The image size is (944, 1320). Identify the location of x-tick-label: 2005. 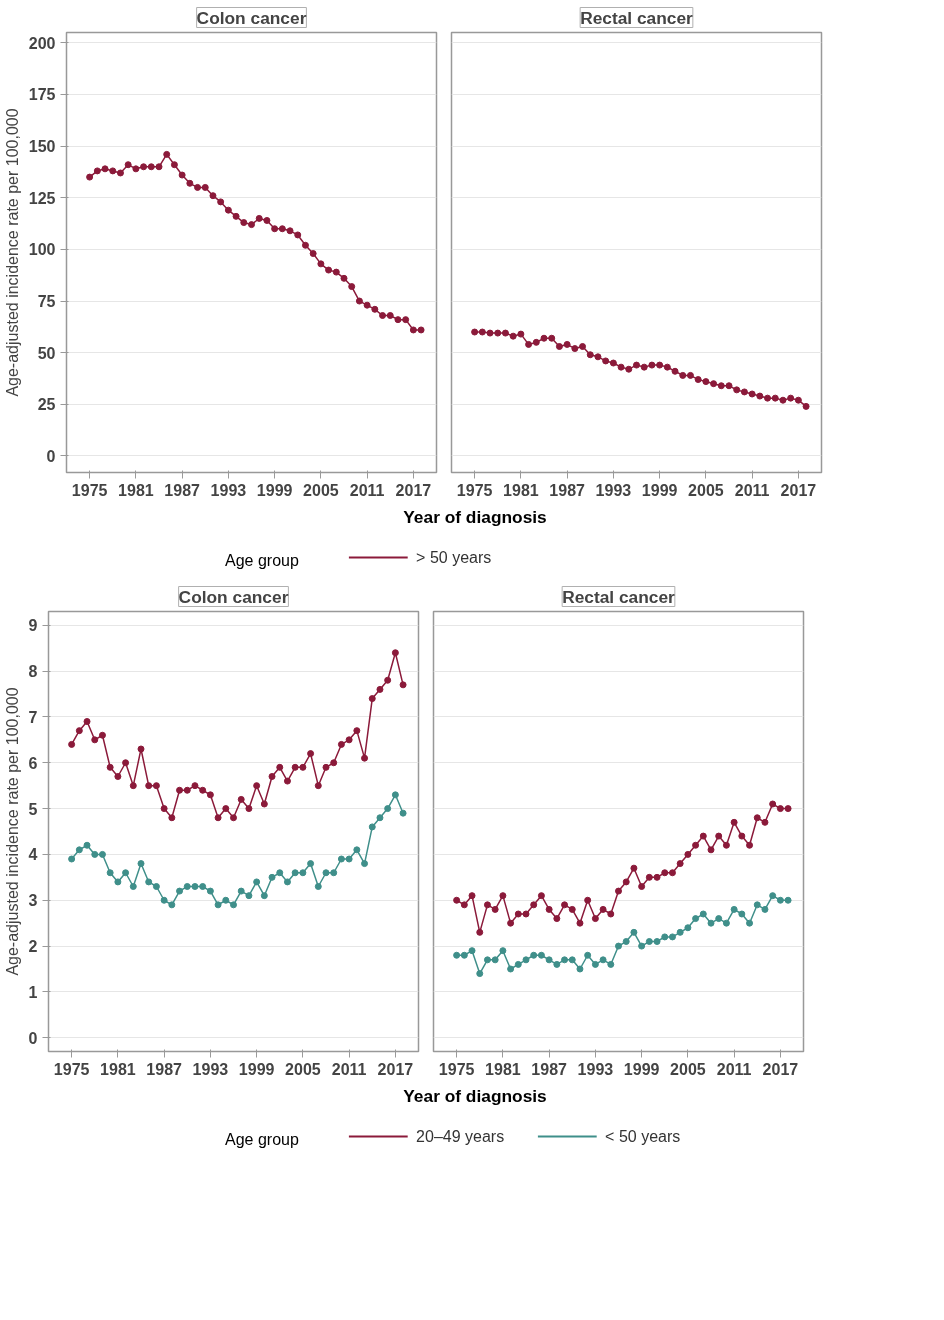
(321, 490).